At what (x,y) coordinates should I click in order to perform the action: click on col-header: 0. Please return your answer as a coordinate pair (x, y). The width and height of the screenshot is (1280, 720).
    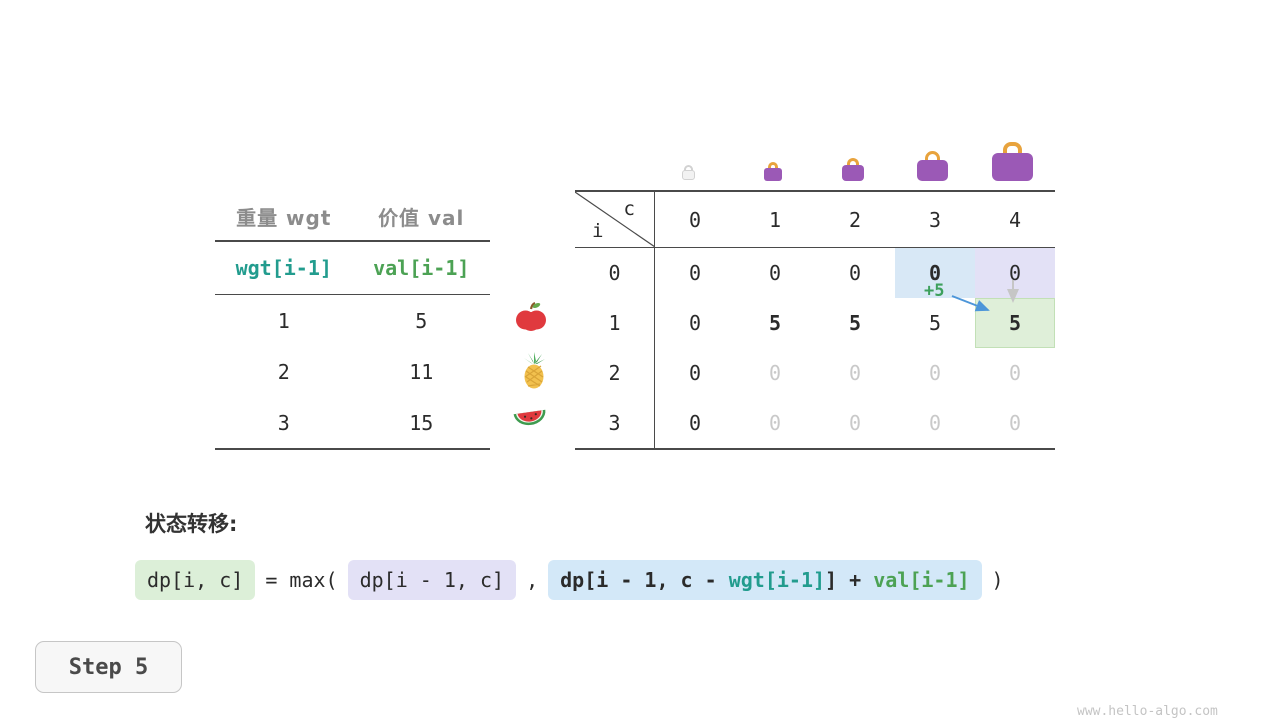
    Looking at the image, I should click on (695, 219).